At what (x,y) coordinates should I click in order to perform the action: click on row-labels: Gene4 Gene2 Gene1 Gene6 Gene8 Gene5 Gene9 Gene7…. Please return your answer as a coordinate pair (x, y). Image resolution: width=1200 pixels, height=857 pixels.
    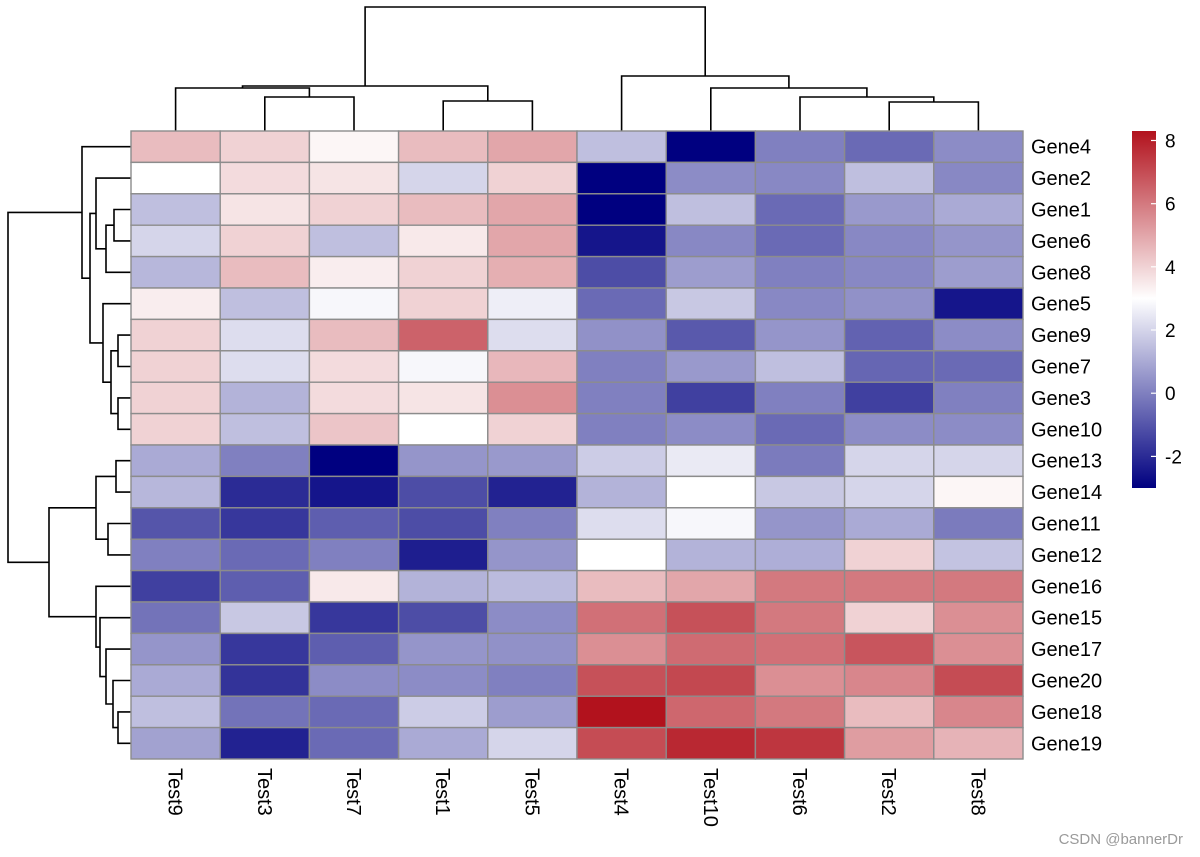
    Looking at the image, I should click on (1066, 446).